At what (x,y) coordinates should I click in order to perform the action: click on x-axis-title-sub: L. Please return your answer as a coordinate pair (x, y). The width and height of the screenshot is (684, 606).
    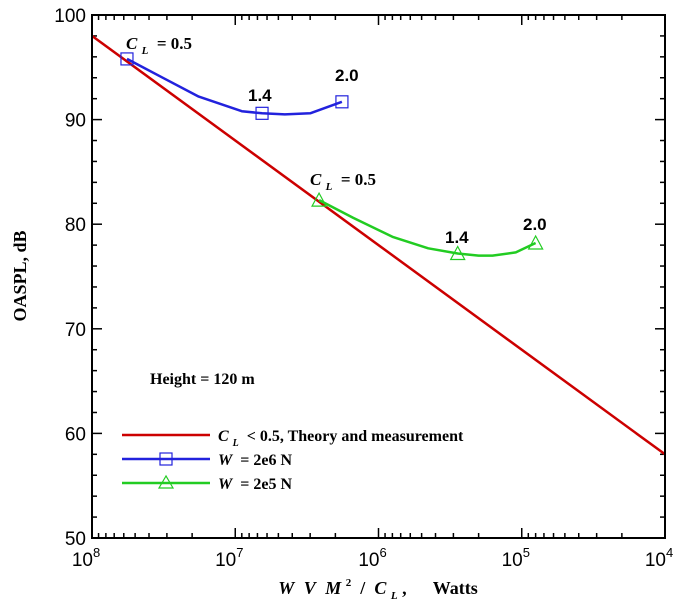
    Looking at the image, I should click on (394, 596).